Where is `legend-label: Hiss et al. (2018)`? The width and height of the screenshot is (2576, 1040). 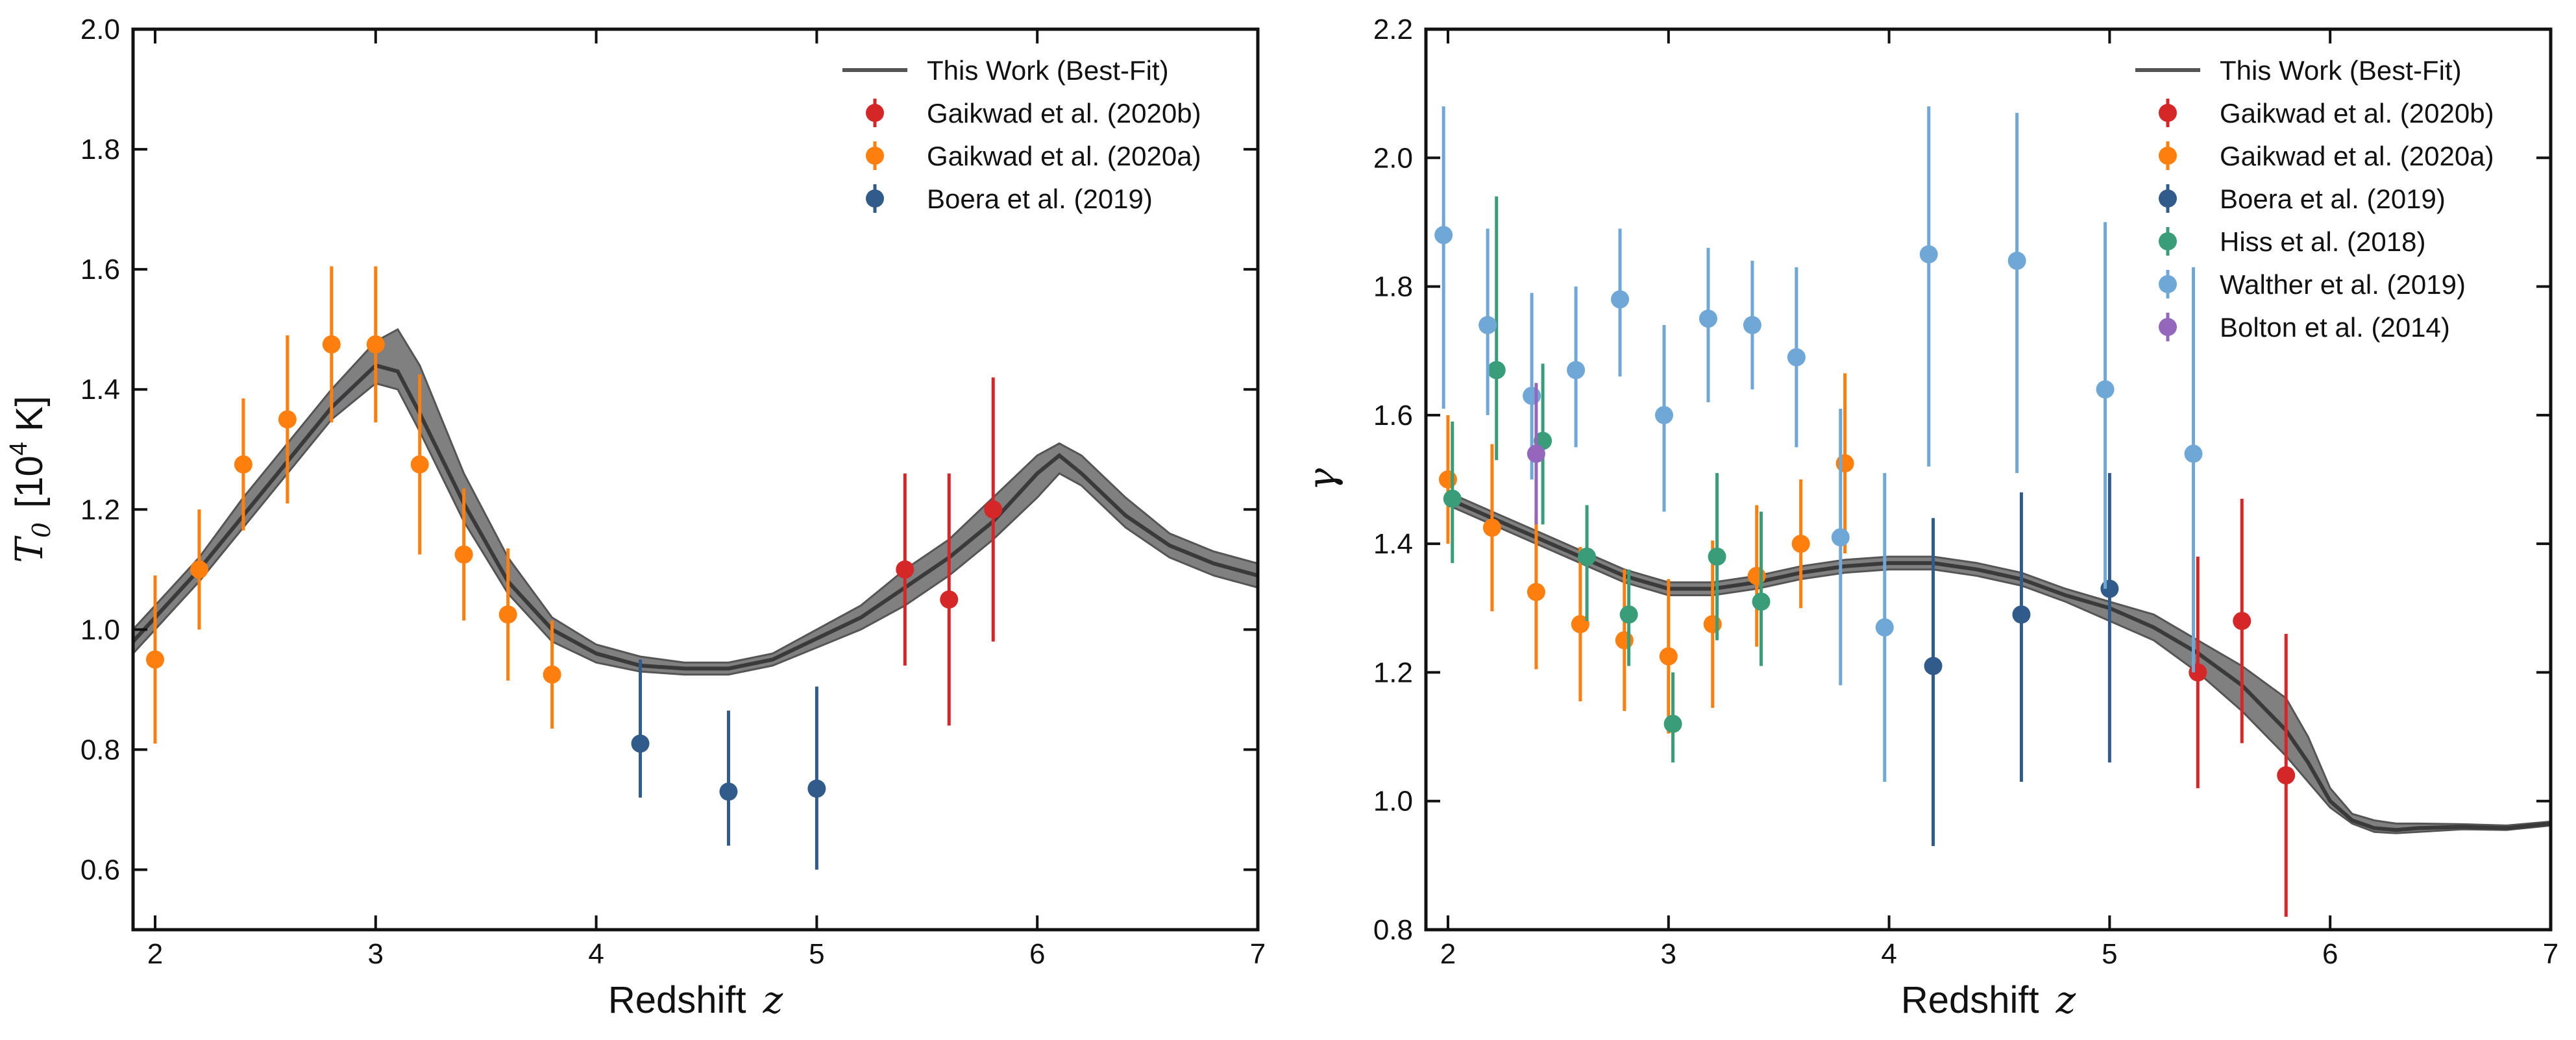
legend-label: Hiss et al. (2018) is located at coordinates (2322, 242).